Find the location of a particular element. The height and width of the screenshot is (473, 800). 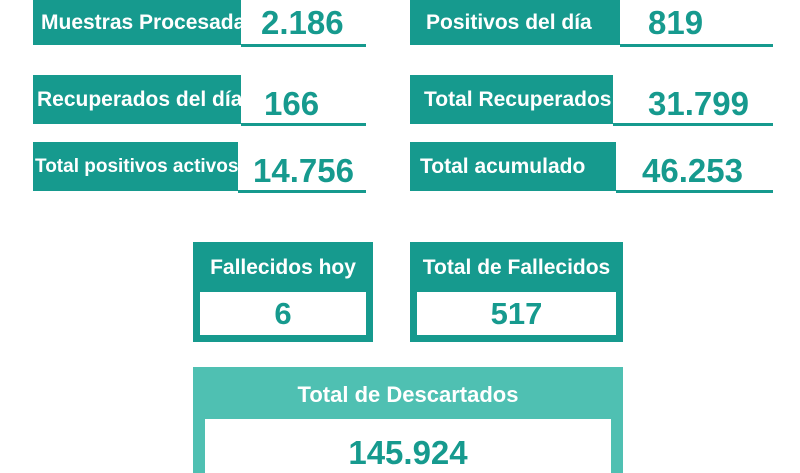

card-fallecidos-hoy: Fallecidos hoy 6 is located at coordinates (283, 292).